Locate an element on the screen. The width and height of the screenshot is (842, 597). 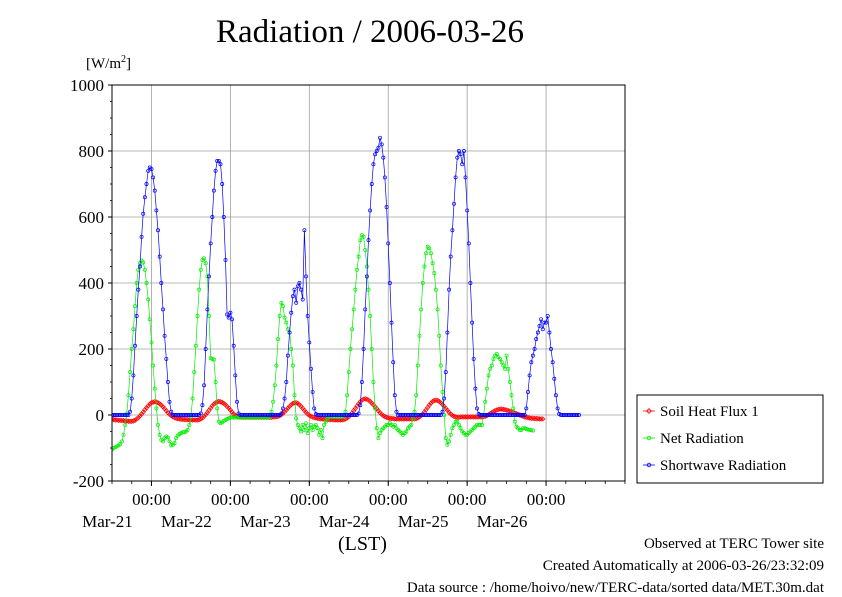
legend-item: Net Radiation is located at coordinates (693, 439).